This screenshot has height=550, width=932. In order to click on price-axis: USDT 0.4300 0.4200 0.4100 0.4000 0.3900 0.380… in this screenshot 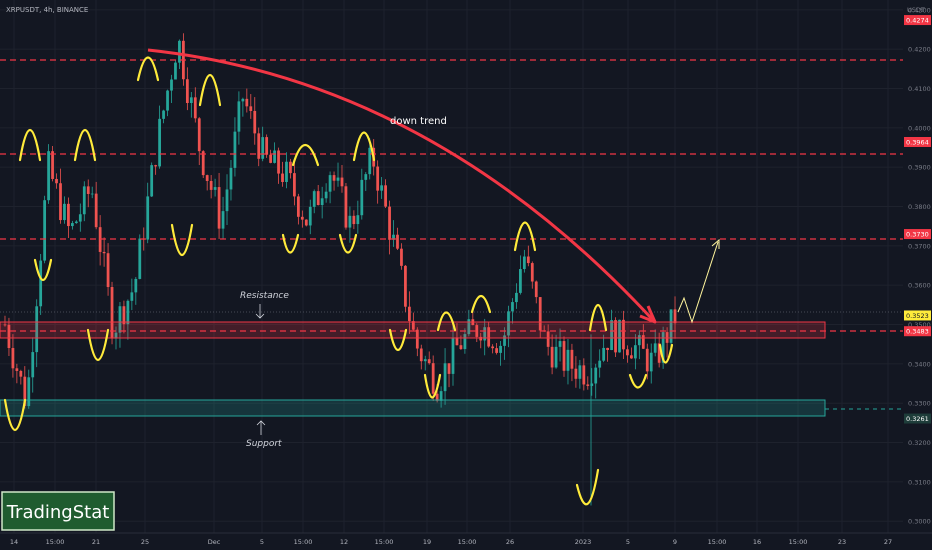, I will do `click(917, 266)`.